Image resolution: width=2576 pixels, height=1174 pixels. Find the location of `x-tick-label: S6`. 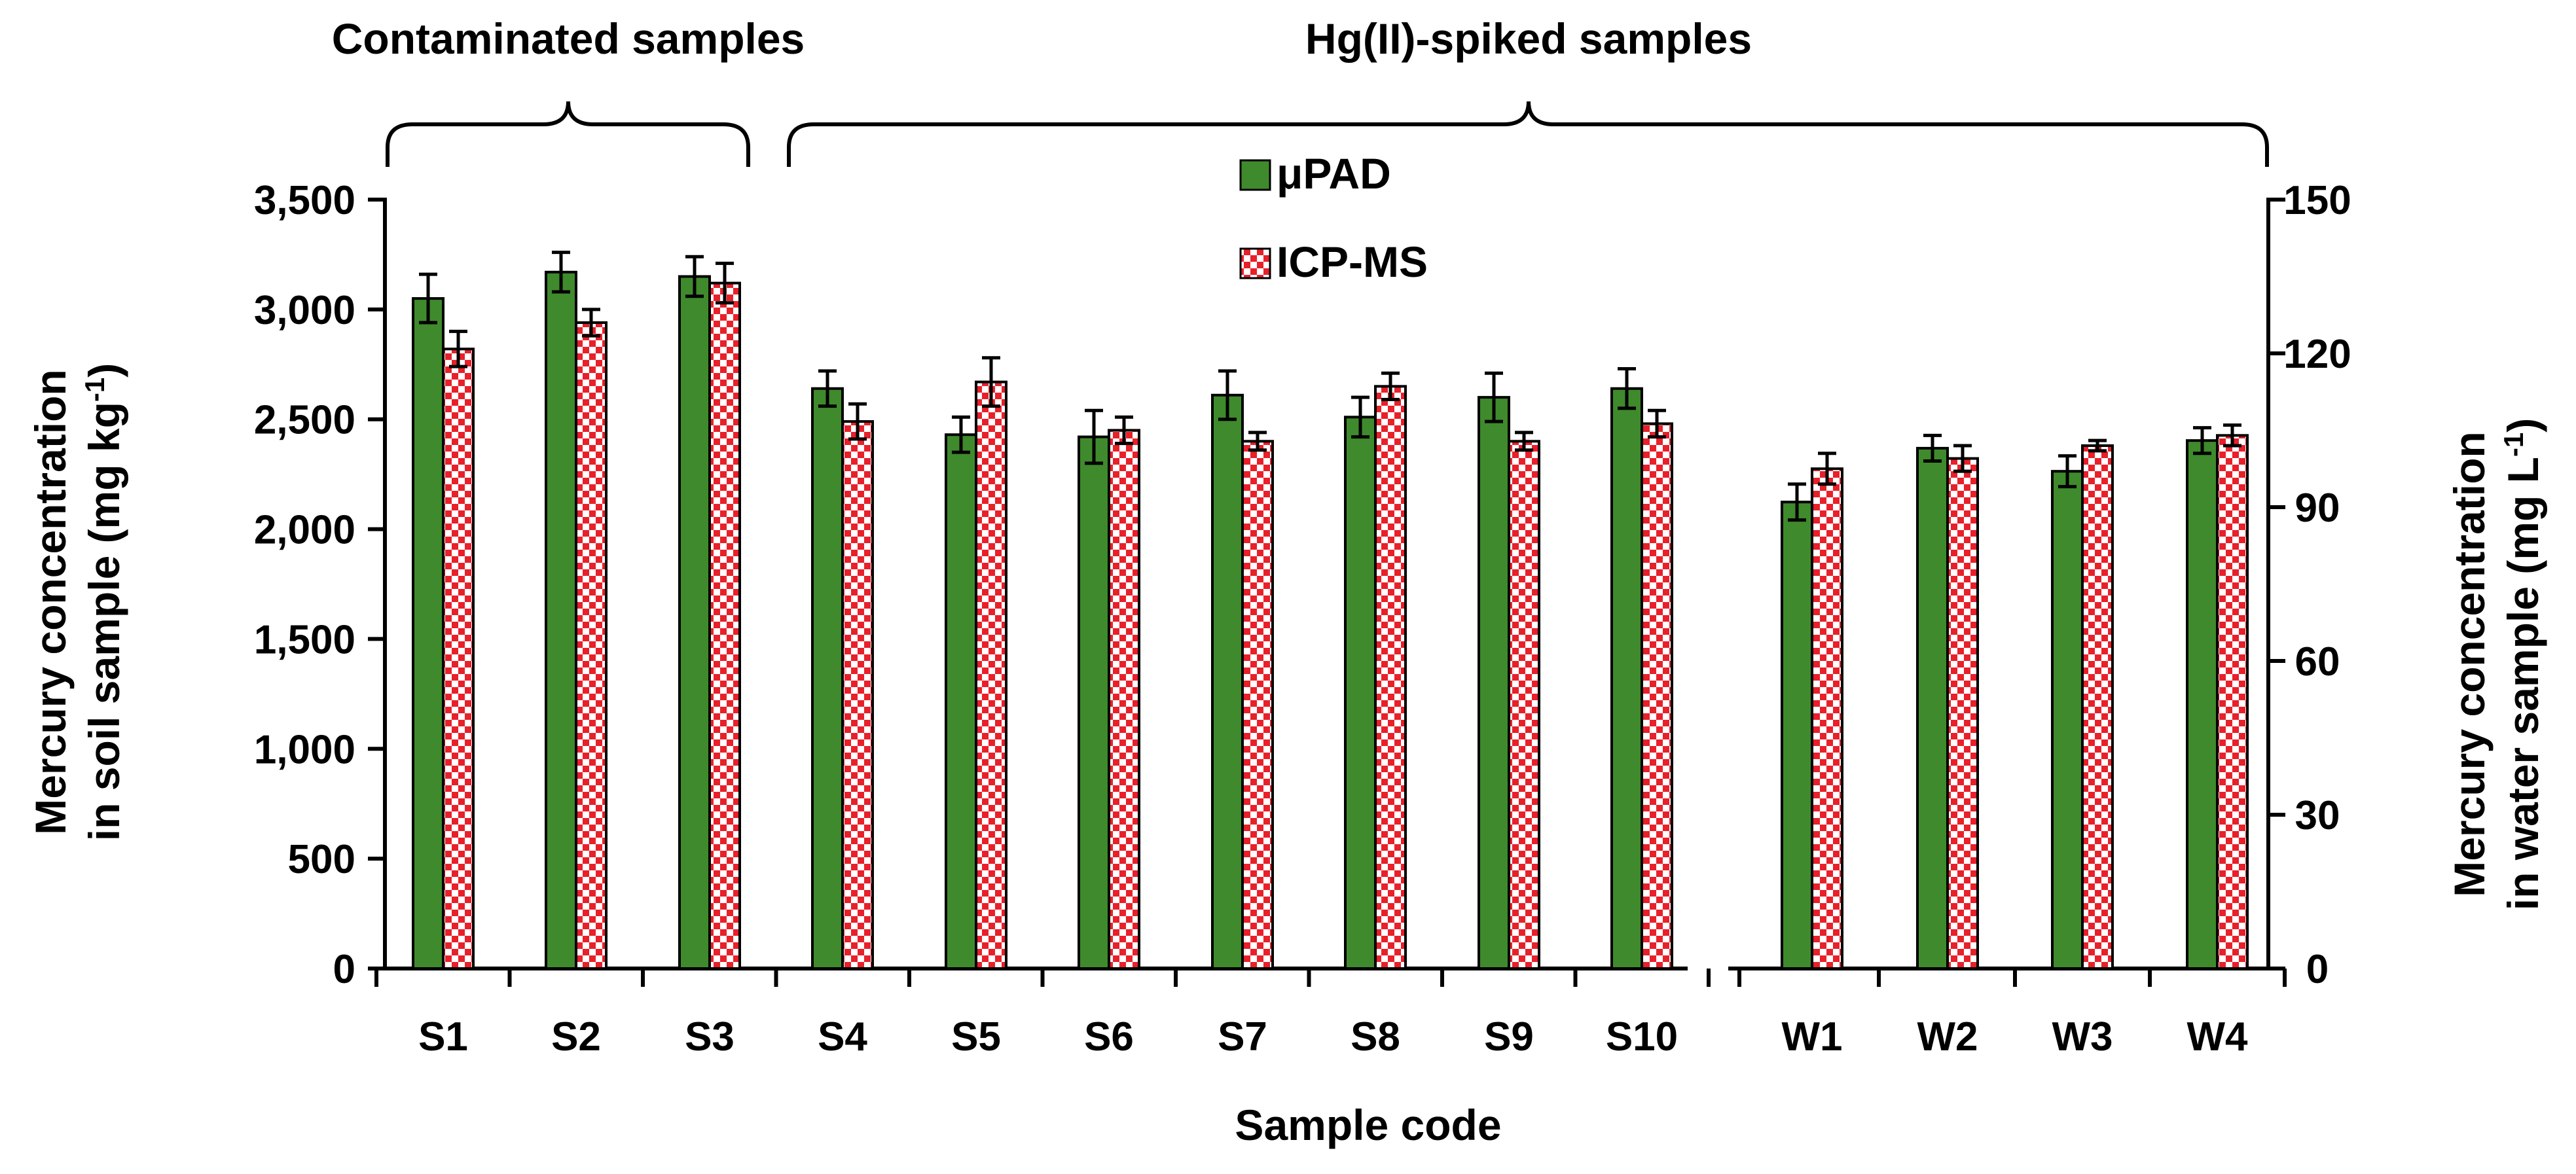

x-tick-label: S6 is located at coordinates (1109, 1036).